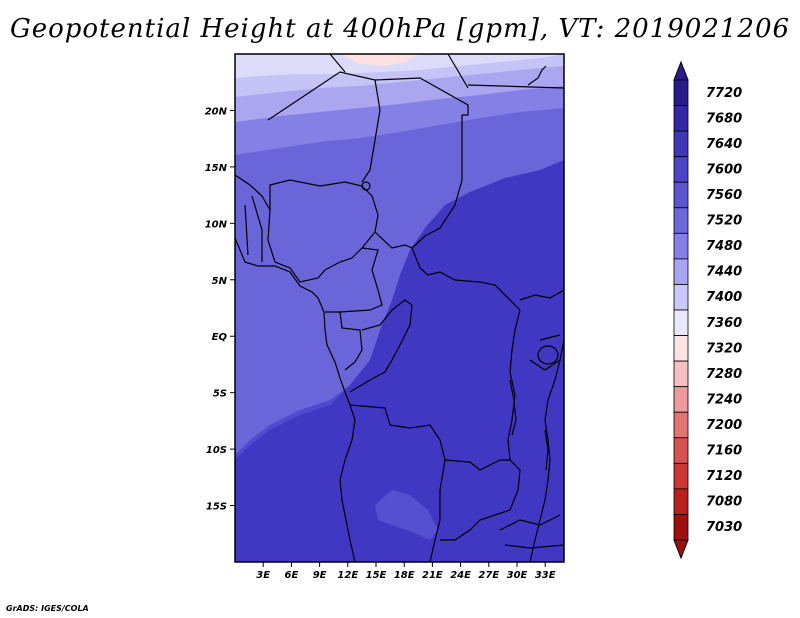  I want to click on colorbar-label: 7160, so click(724, 451).